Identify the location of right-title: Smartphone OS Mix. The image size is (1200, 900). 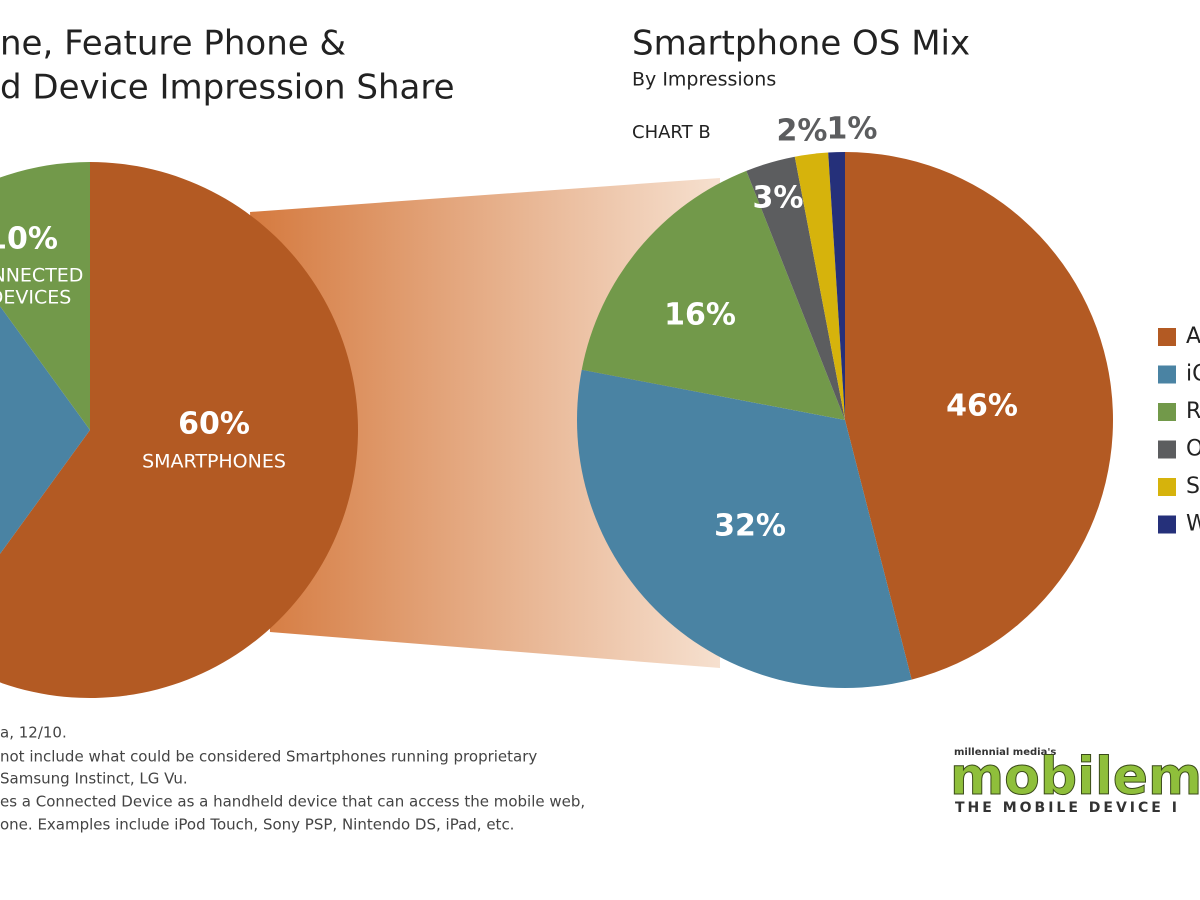
(801, 44).